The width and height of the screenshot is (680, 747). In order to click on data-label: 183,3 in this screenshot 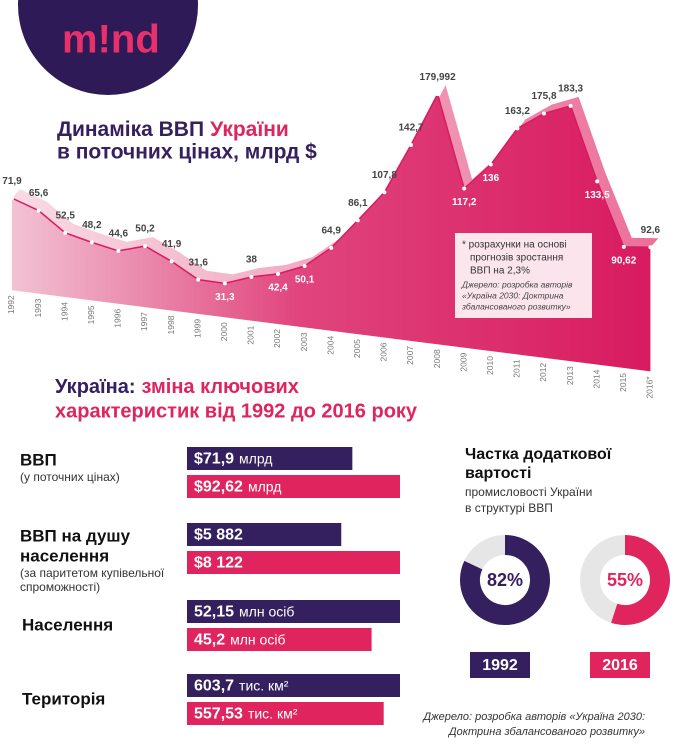, I will do `click(570, 89)`.